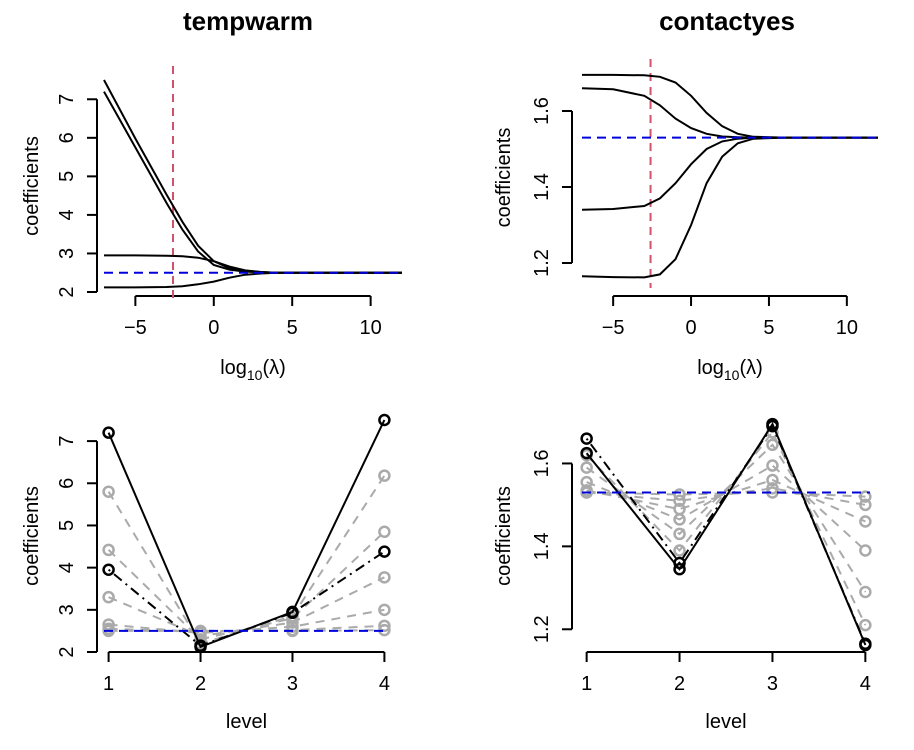 The height and width of the screenshot is (750, 914). I want to click on x-tick-label: −5, so click(613, 328).